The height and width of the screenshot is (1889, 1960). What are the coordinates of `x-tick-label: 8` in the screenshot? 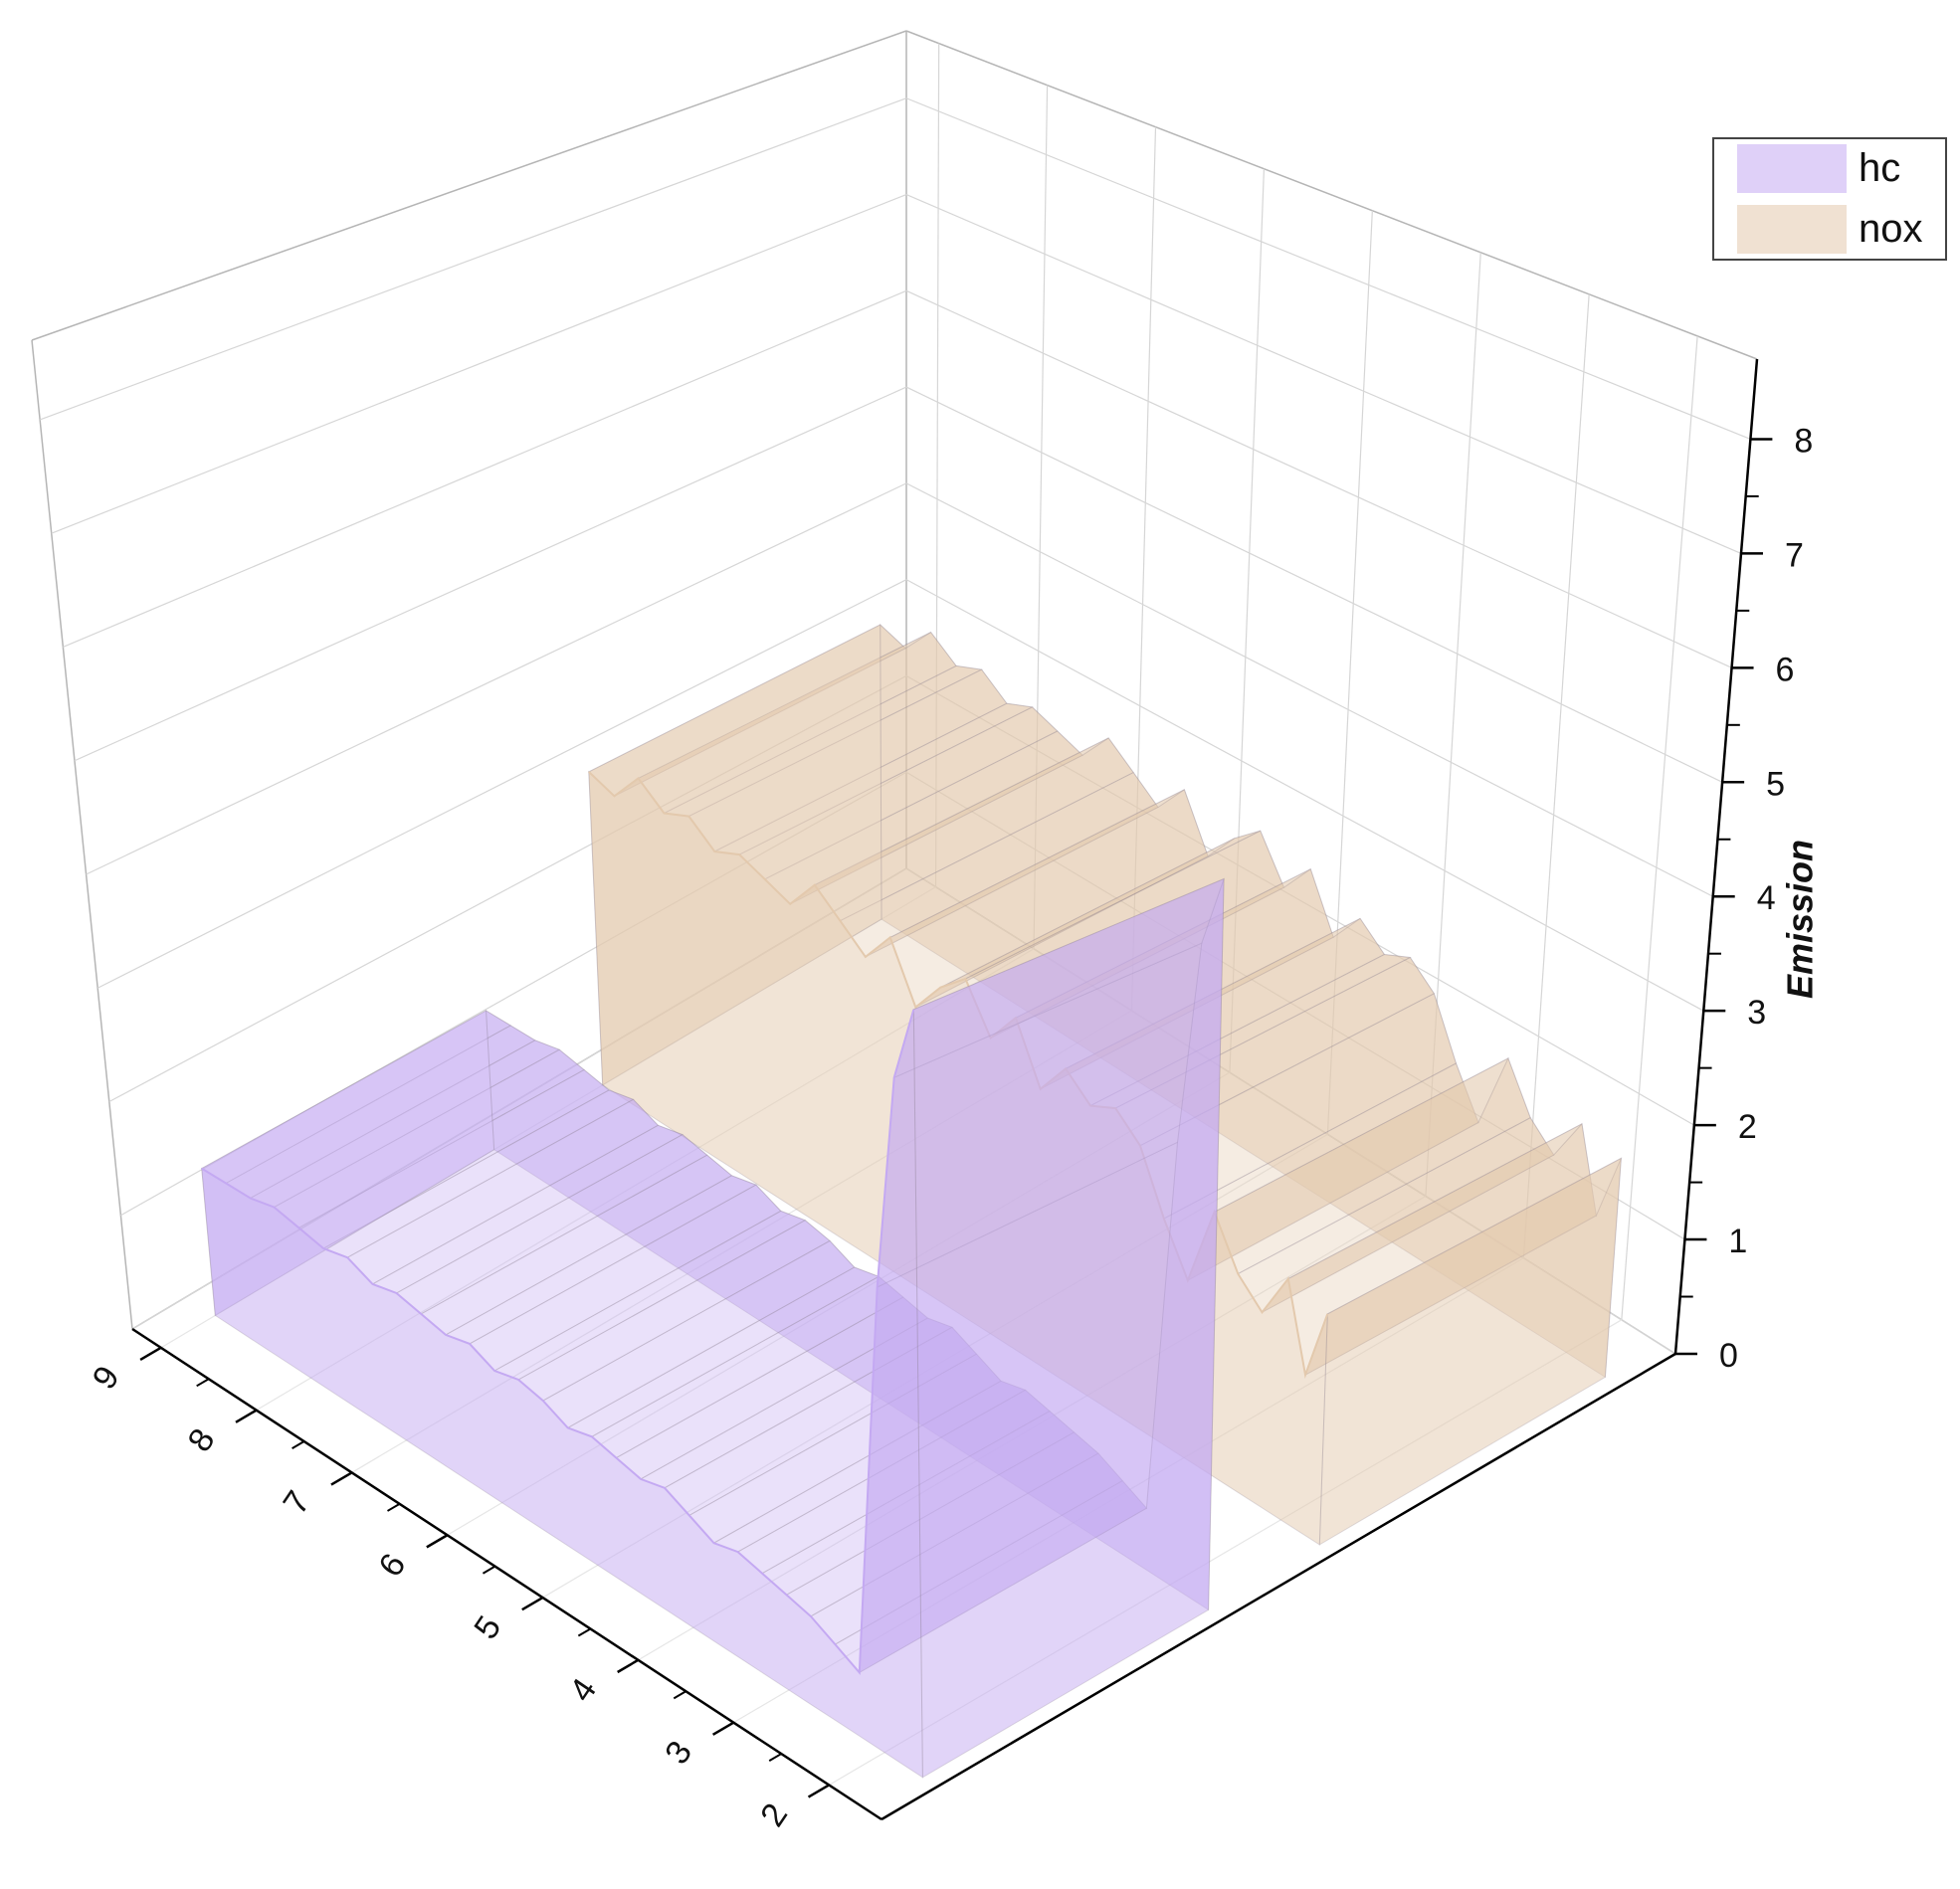 It's located at (201, 1439).